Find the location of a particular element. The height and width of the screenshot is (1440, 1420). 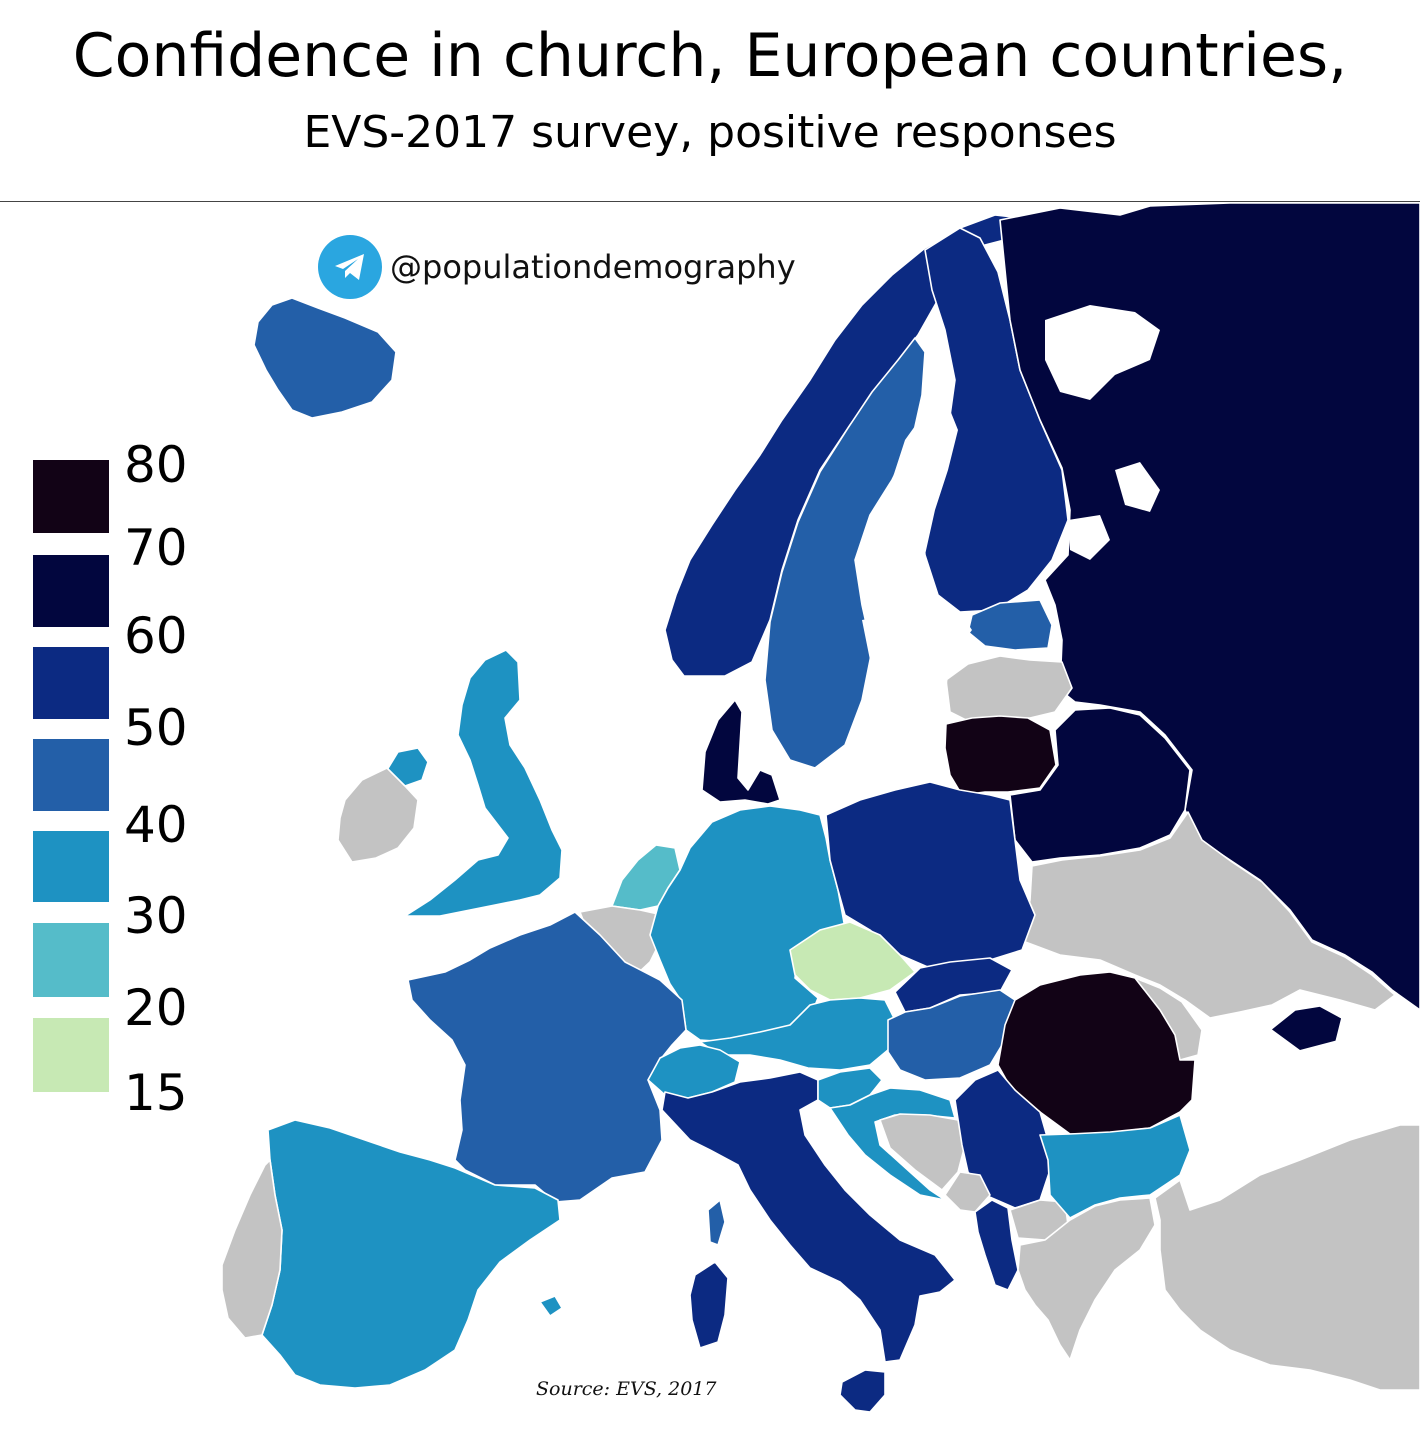

baltic-sea is located at coordinates (893, 708).